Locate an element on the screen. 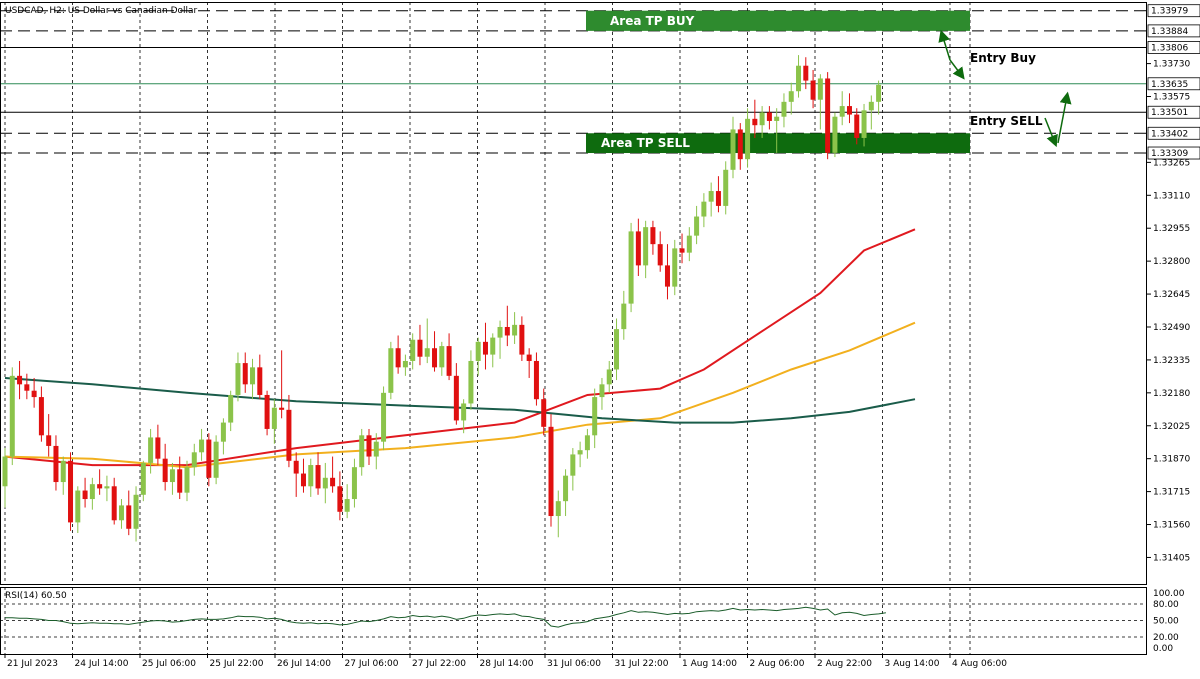  entry-buy-label: Entry Buy is located at coordinates (1003, 58).